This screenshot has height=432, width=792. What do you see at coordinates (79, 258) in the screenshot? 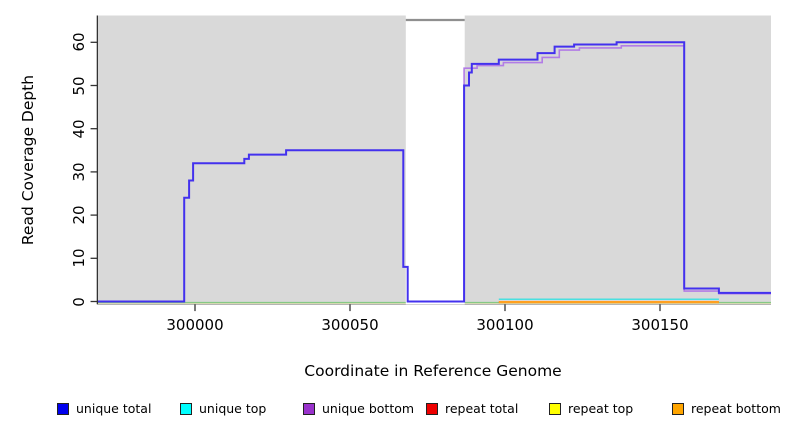
I see `y-tick-label: 10` at bounding box center [79, 258].